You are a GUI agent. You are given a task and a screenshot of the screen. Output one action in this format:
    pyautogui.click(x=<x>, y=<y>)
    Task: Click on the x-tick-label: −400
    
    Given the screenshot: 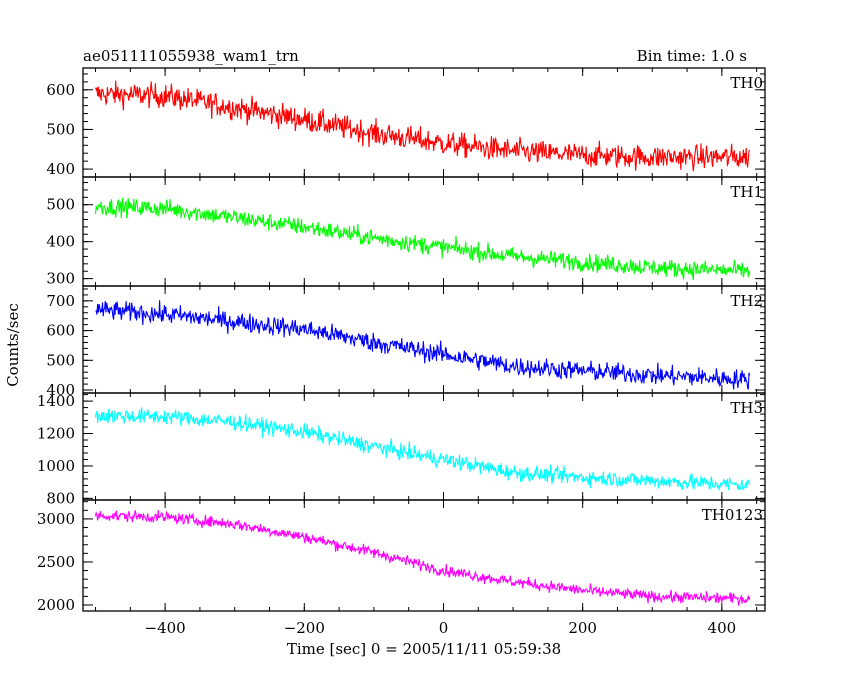 What is the action you would take?
    pyautogui.click(x=165, y=628)
    